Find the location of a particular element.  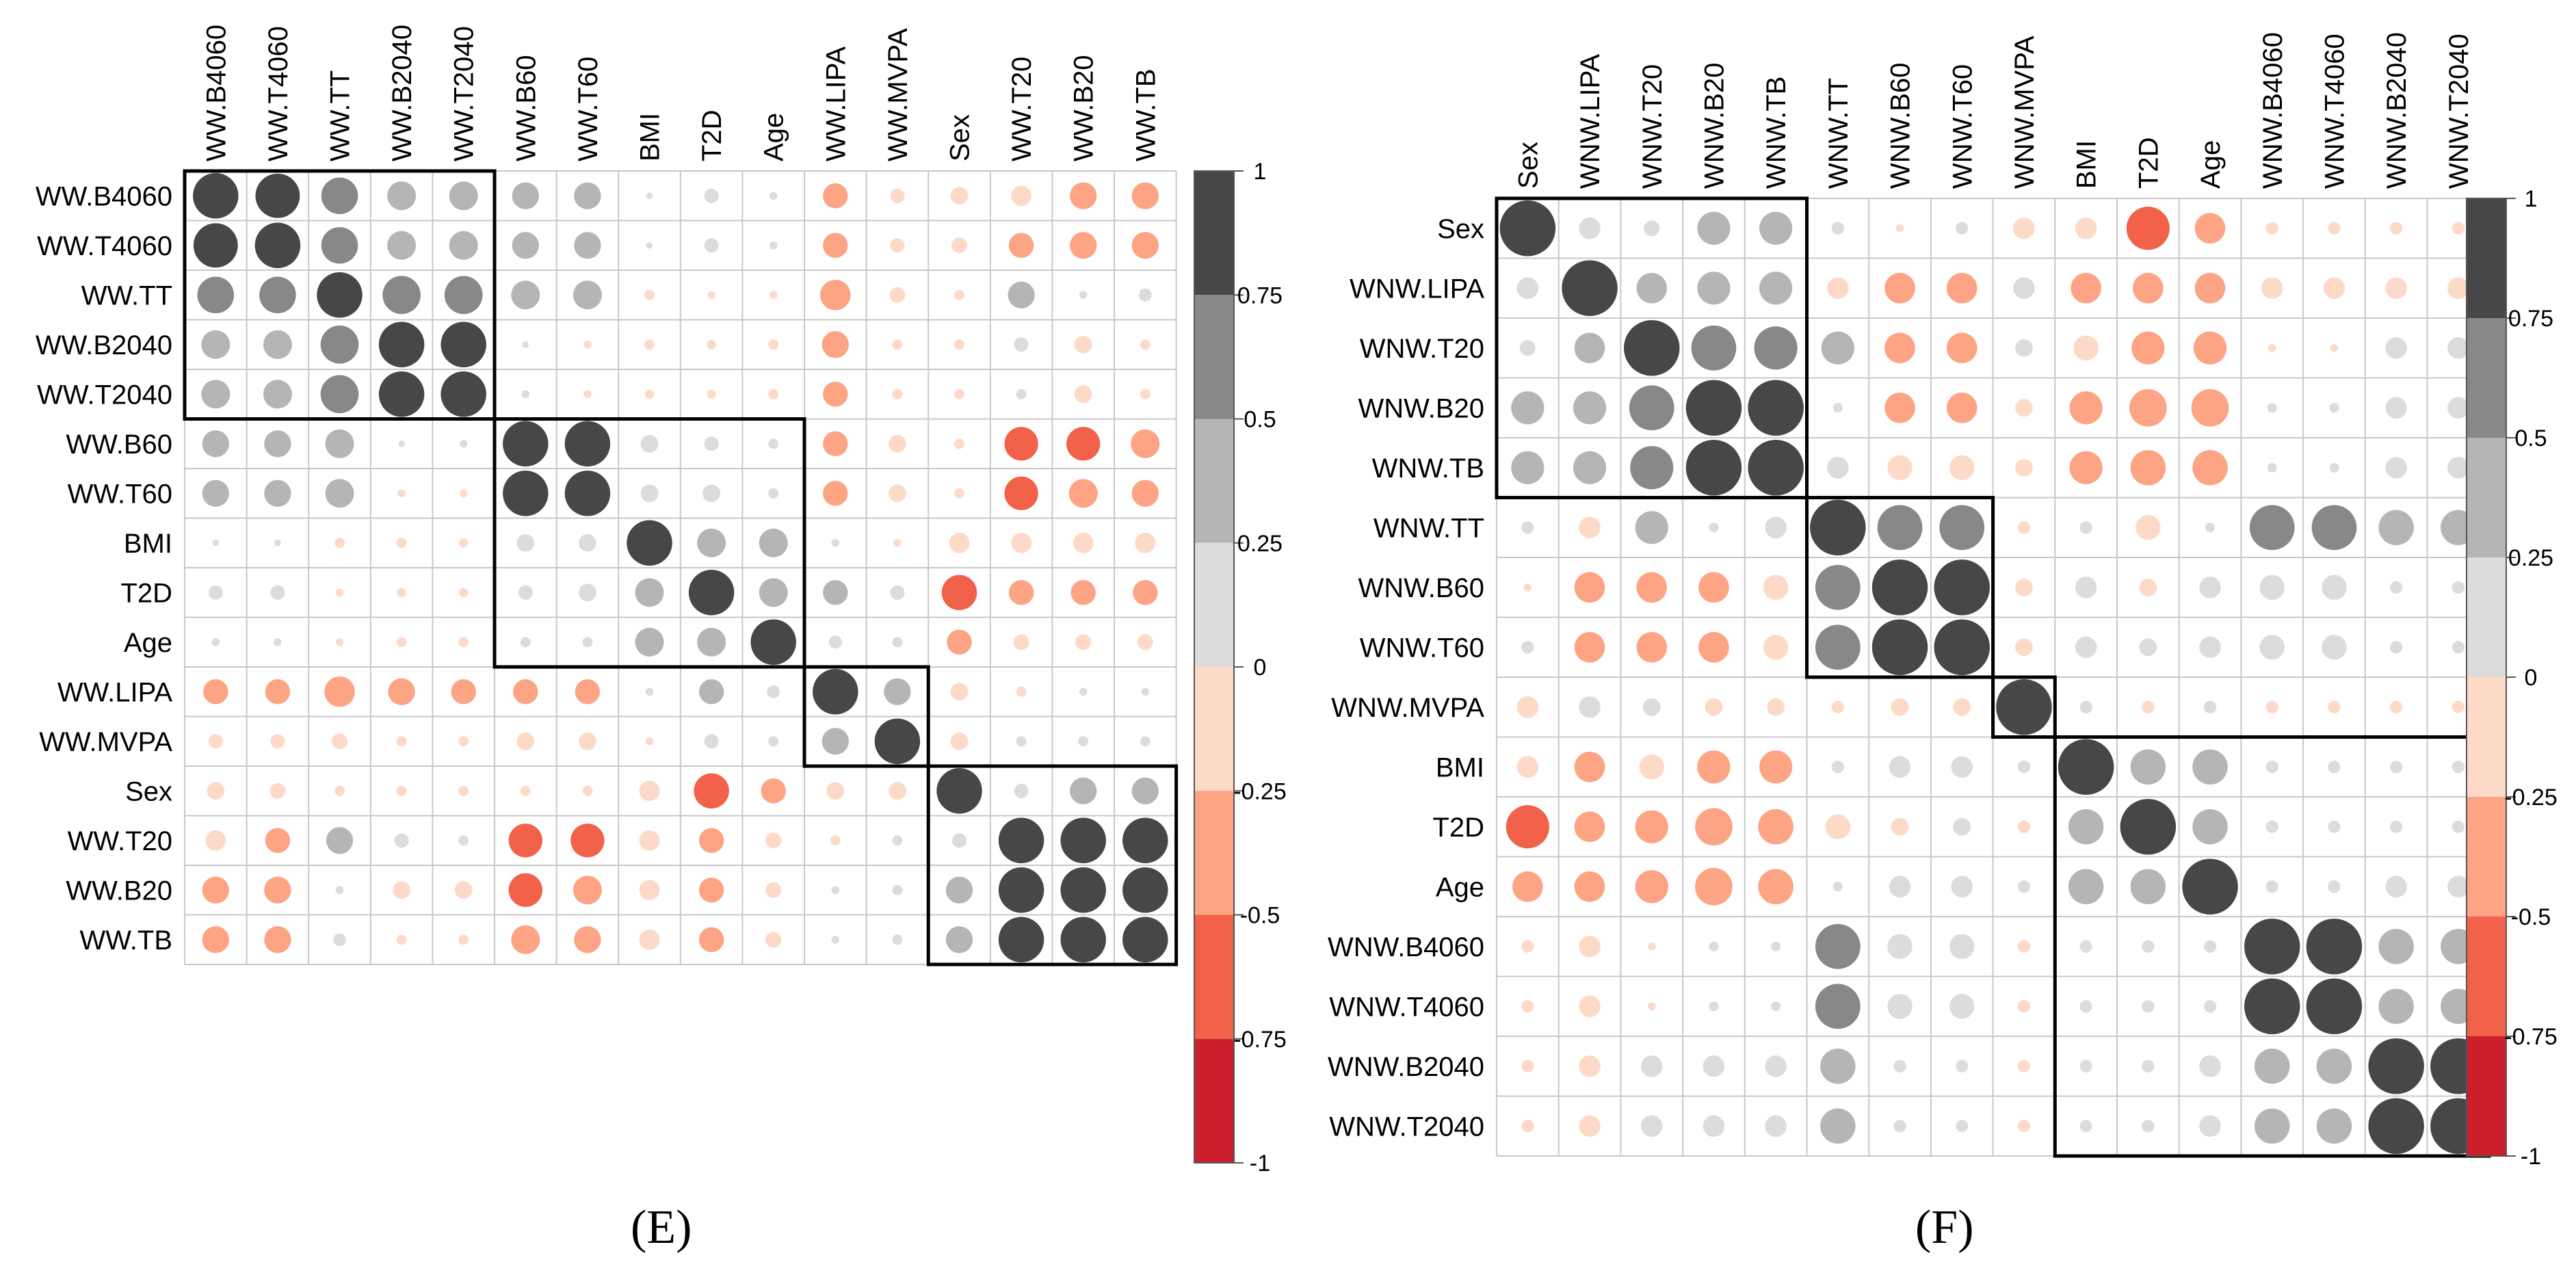

column-label: WNW.B4060 is located at coordinates (2273, 110).